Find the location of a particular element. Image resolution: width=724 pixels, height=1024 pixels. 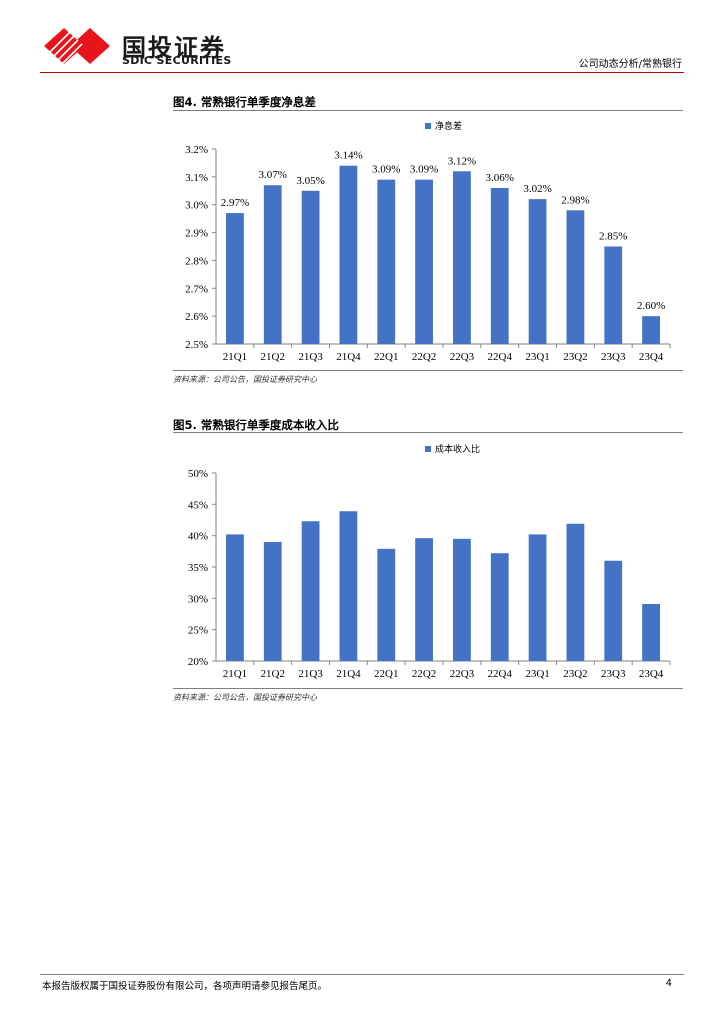

data-label-23Q3: 2.85% is located at coordinates (613, 237).